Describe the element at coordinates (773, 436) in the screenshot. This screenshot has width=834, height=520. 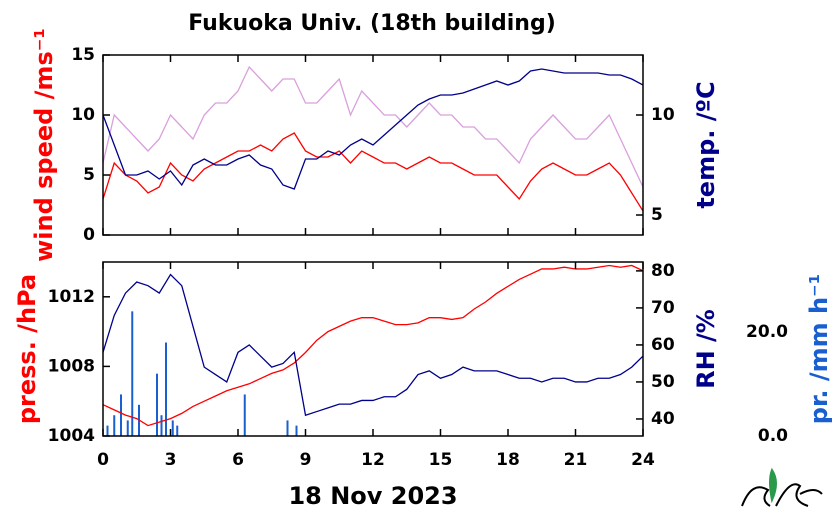
I see `y3-tick-label: 0.0` at that location.